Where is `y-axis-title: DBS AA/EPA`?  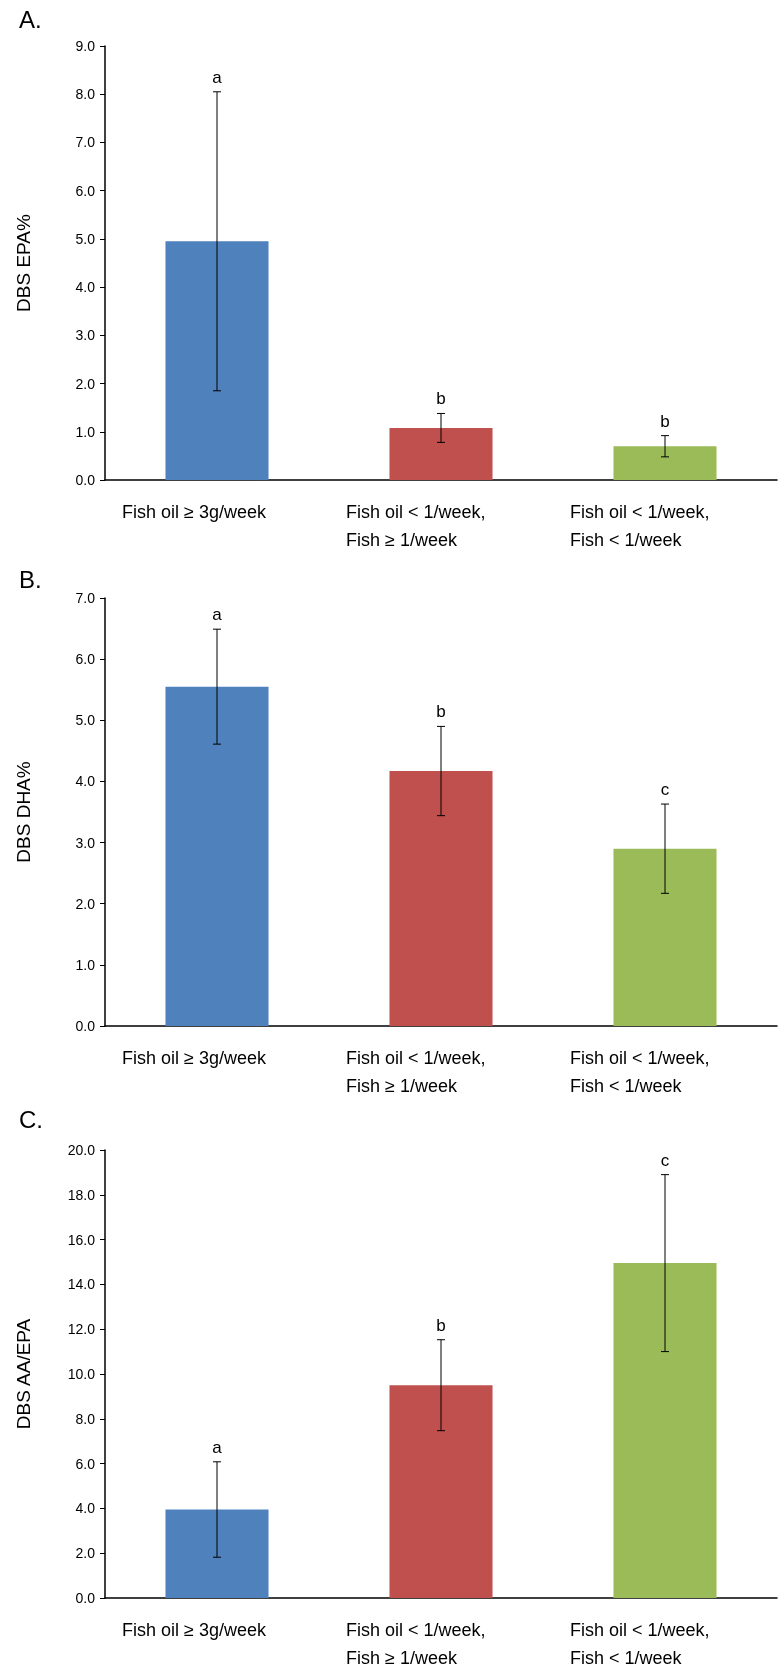
y-axis-title: DBS AA/EPA is located at coordinates (23, 1374).